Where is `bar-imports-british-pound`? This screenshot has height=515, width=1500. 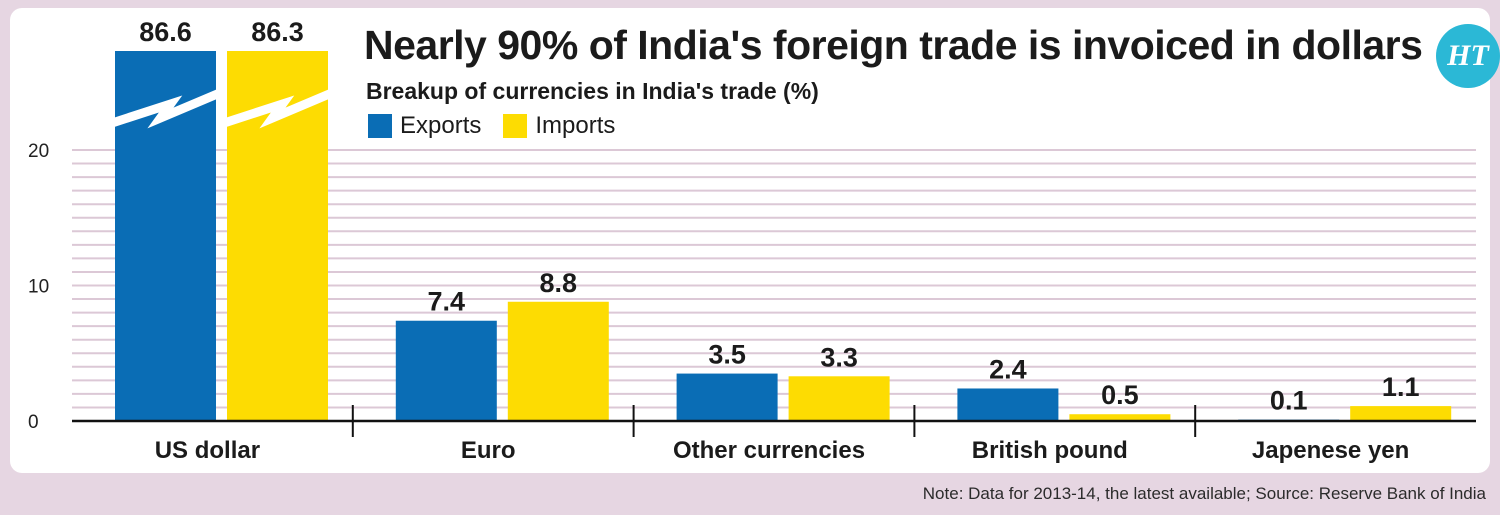 bar-imports-british-pound is located at coordinates (1120, 417).